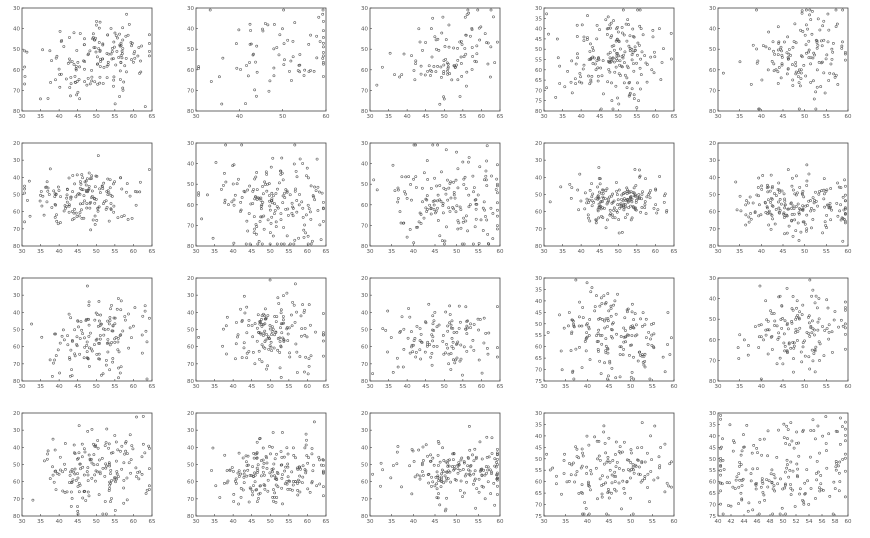 The width and height of the screenshot is (870, 538). What do you see at coordinates (260, 336) in the screenshot?
I see `scatter-panel-12: 30 35 40 45 50 55 60 65 20 30 40 50 60 70 80` at bounding box center [260, 336].